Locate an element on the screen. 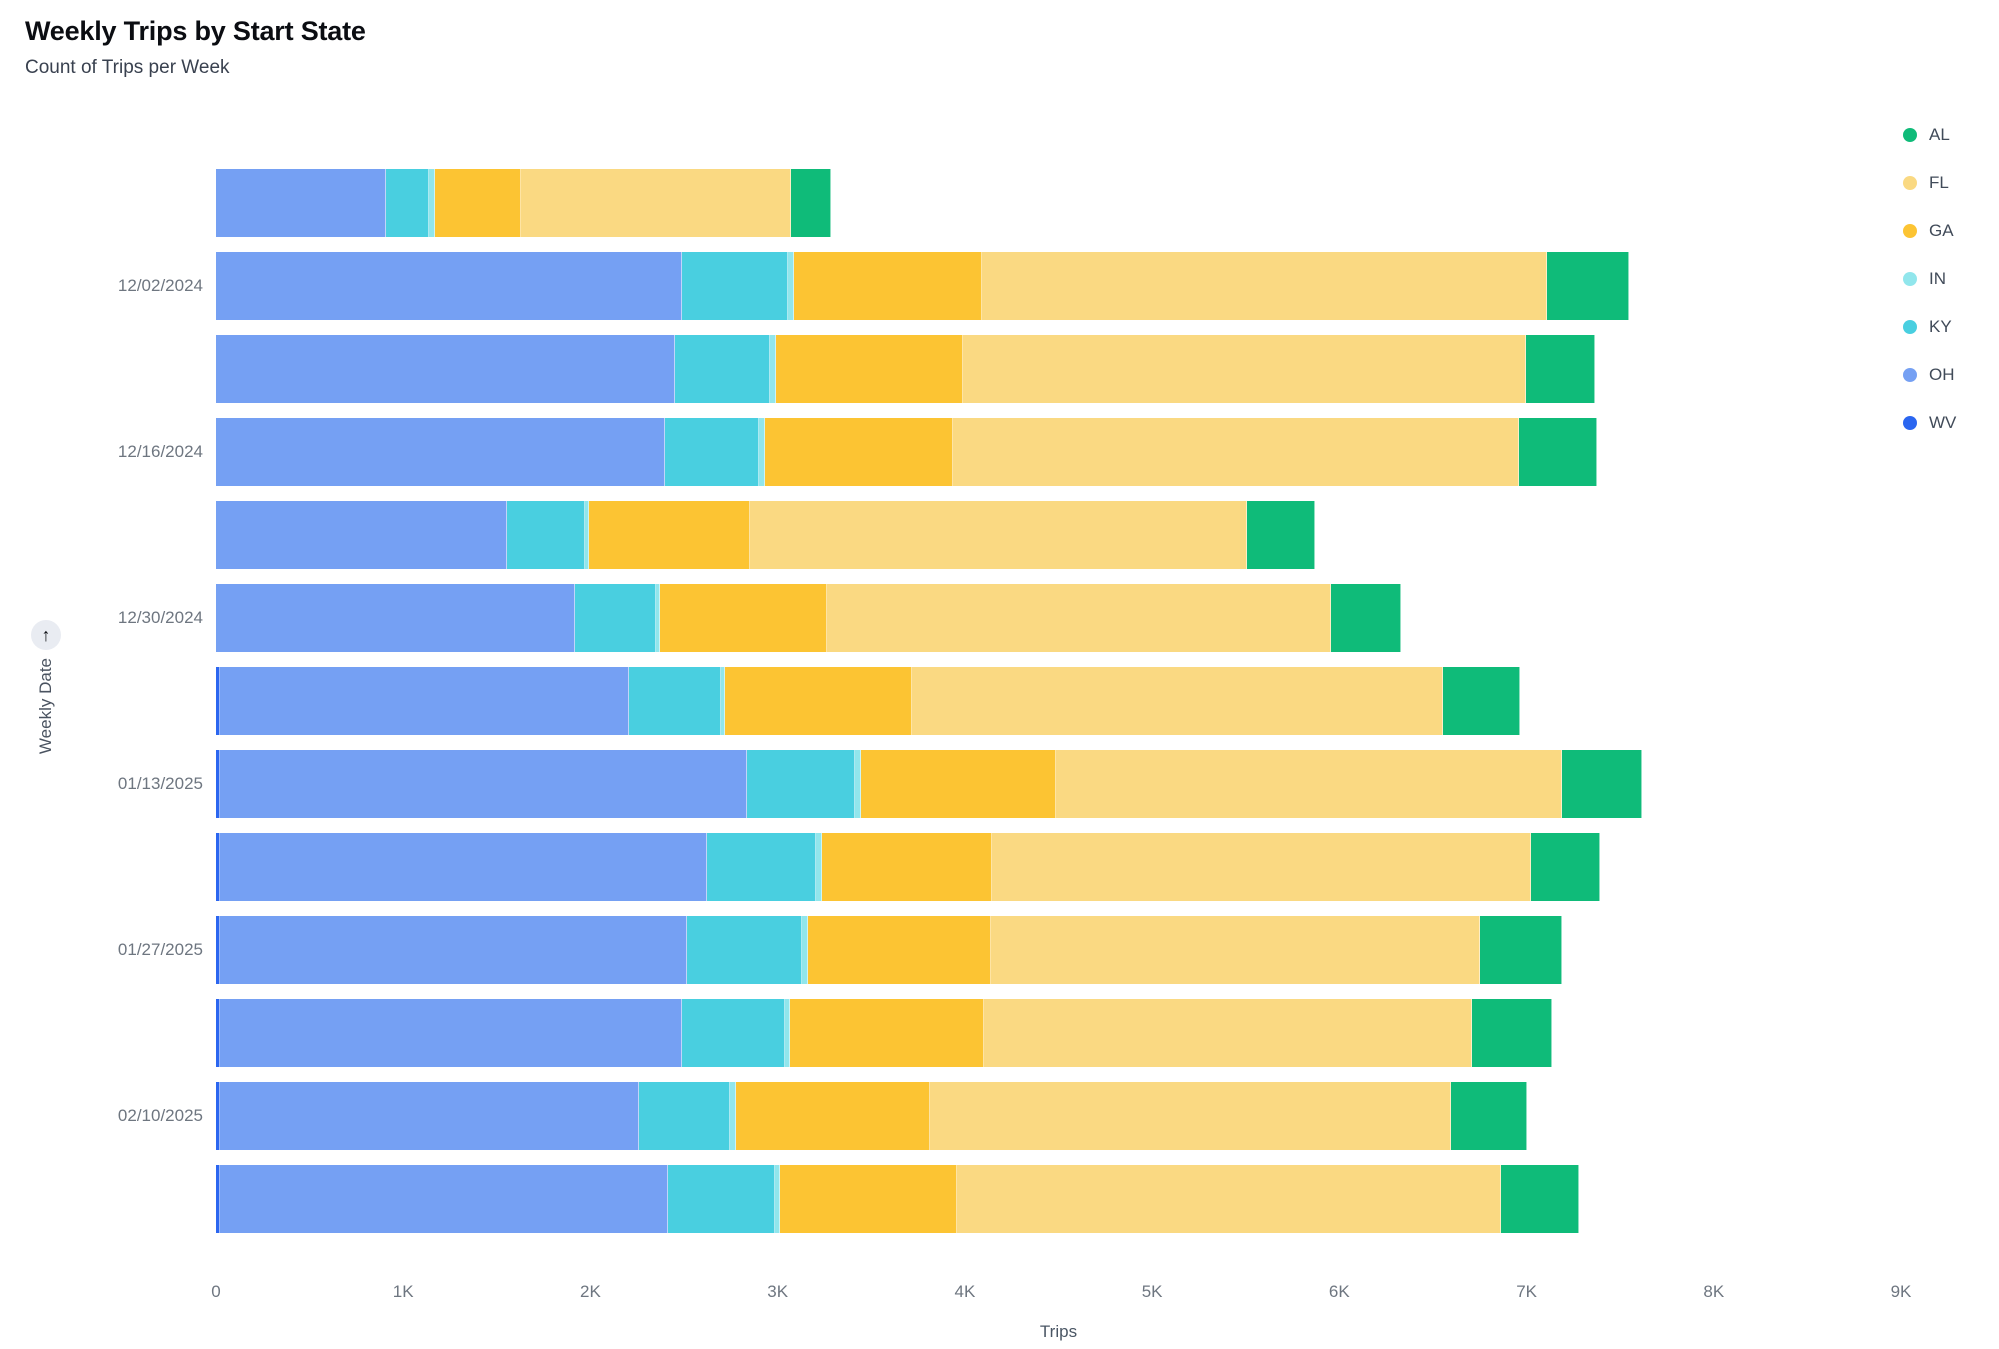 The image size is (1999, 1349). legend-item-in: IN is located at coordinates (1929, 279).